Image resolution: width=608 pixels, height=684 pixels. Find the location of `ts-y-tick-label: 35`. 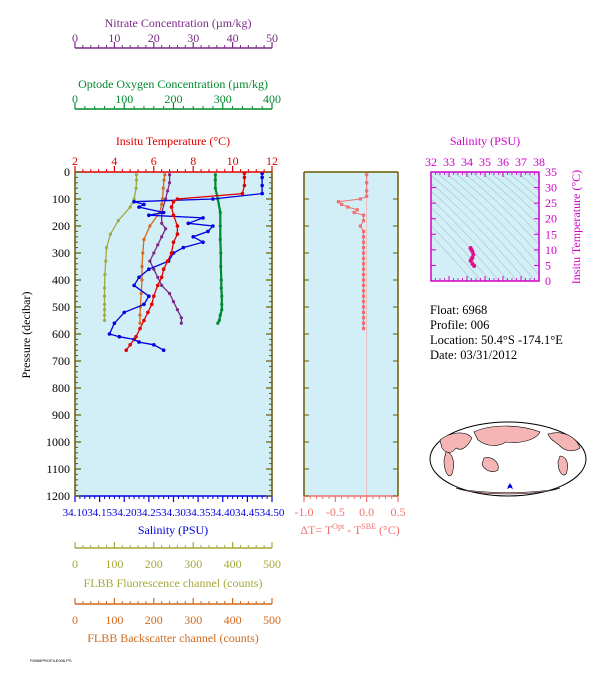

ts-y-tick-label: 35 is located at coordinates (551, 172).